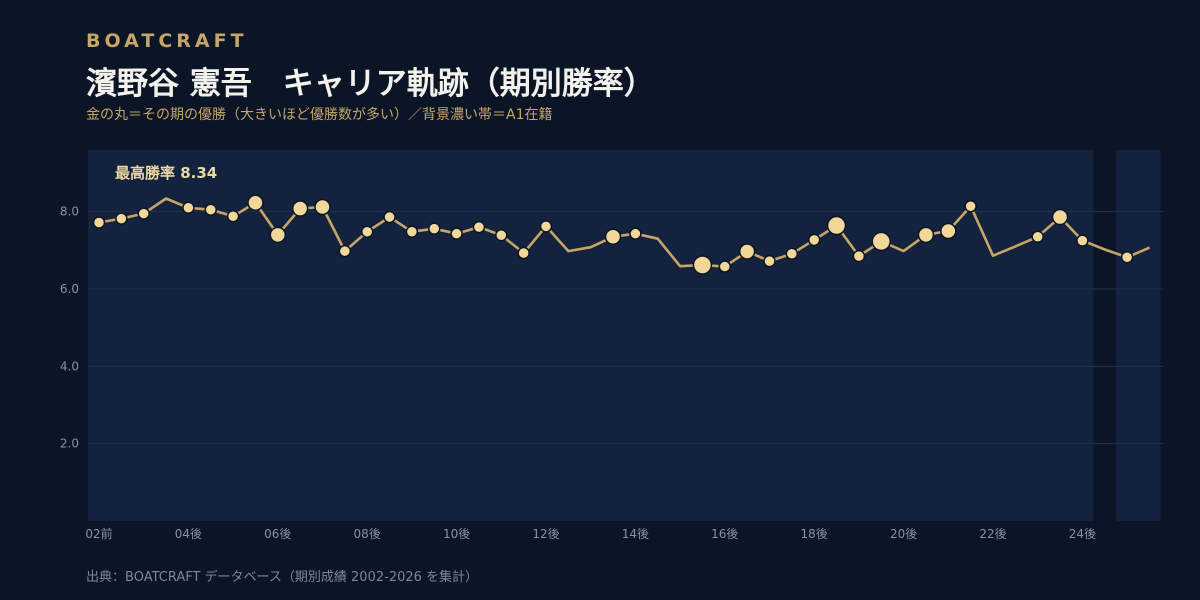 The height and width of the screenshot is (600, 1200). I want to click on y-axis-ticks: 2.0 4.0 6.0 8.0, so click(69, 328).